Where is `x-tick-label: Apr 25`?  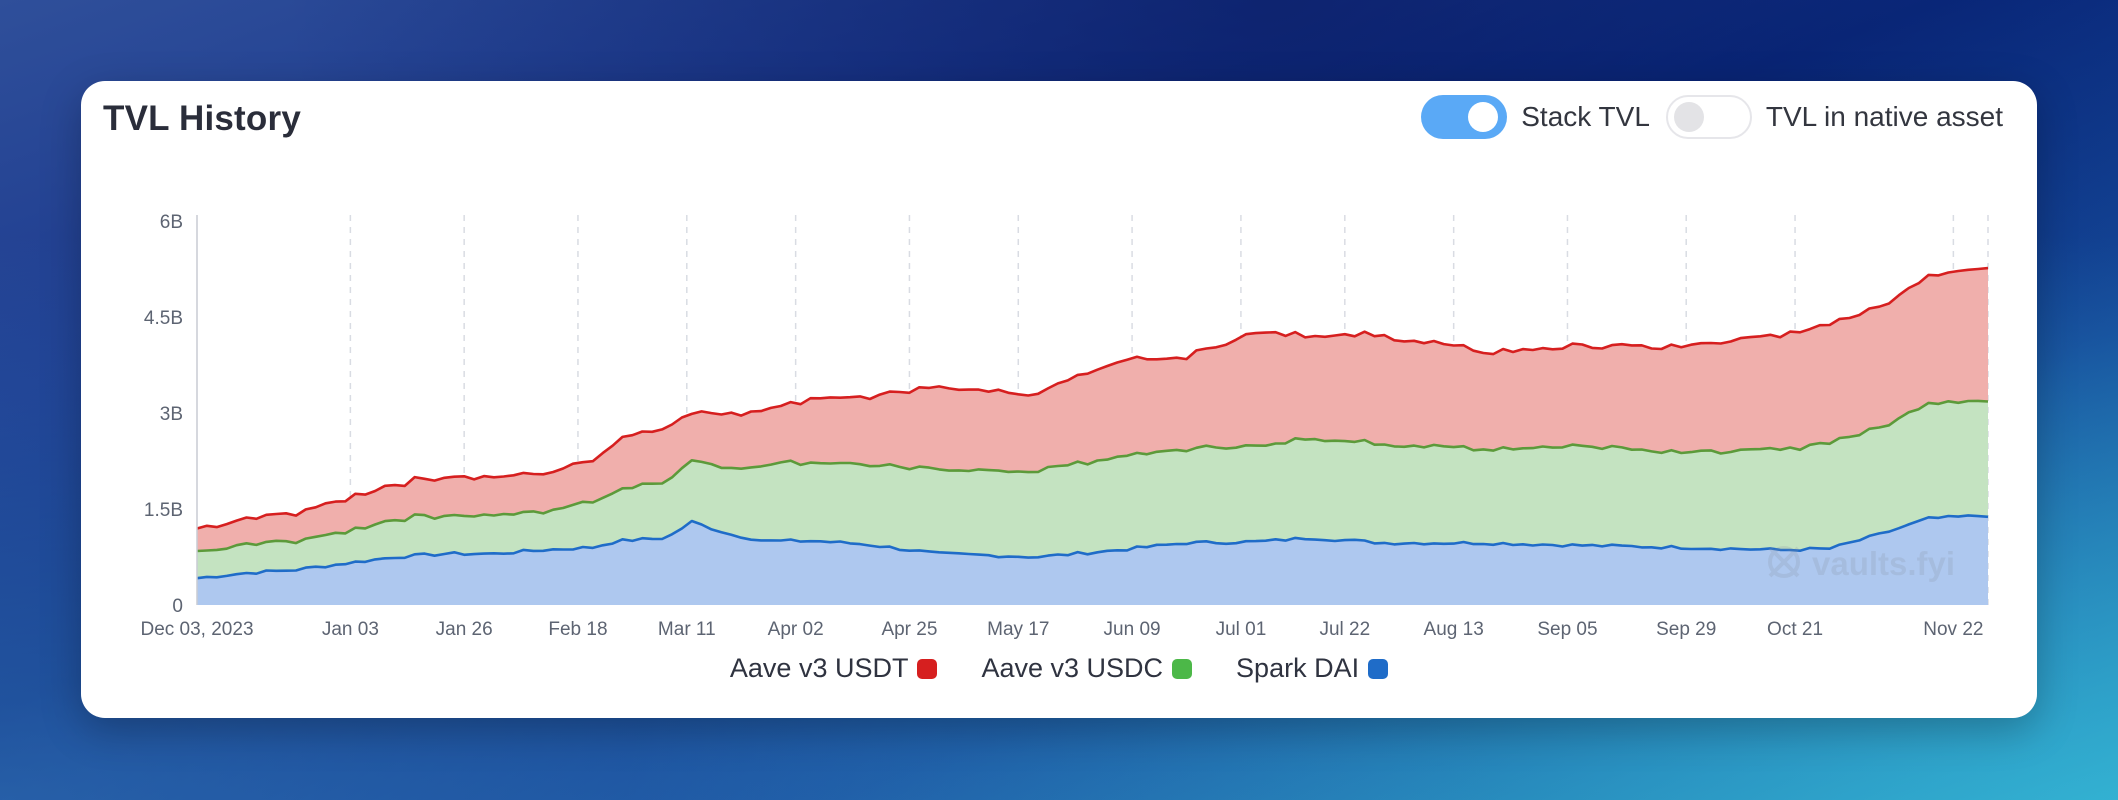 x-tick-label: Apr 25 is located at coordinates (909, 629).